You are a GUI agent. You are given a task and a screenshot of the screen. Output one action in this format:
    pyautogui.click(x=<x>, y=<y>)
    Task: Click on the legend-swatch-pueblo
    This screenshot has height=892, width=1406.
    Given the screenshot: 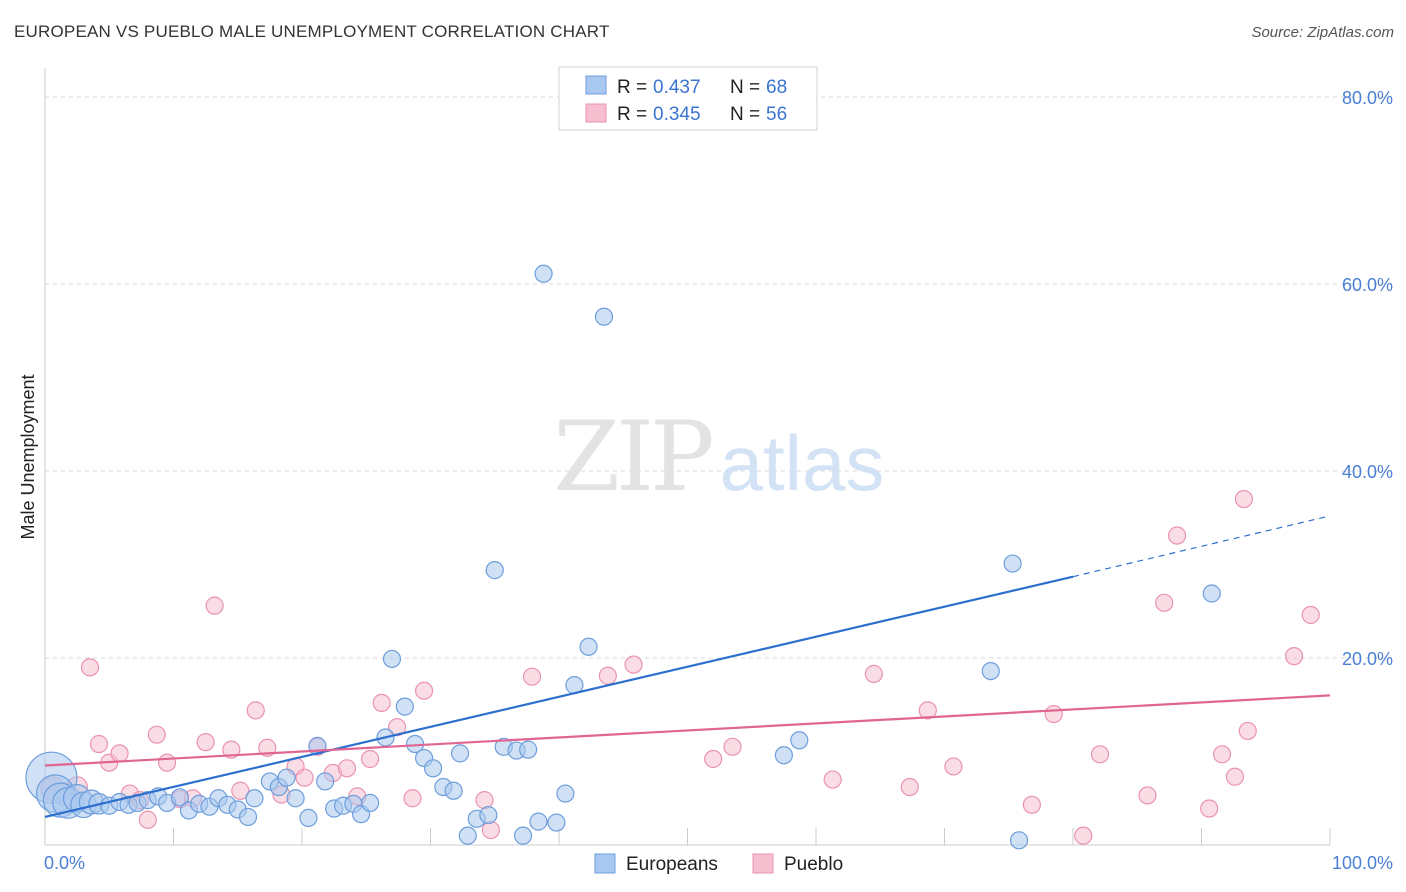 What is the action you would take?
    pyautogui.click(x=596, y=113)
    